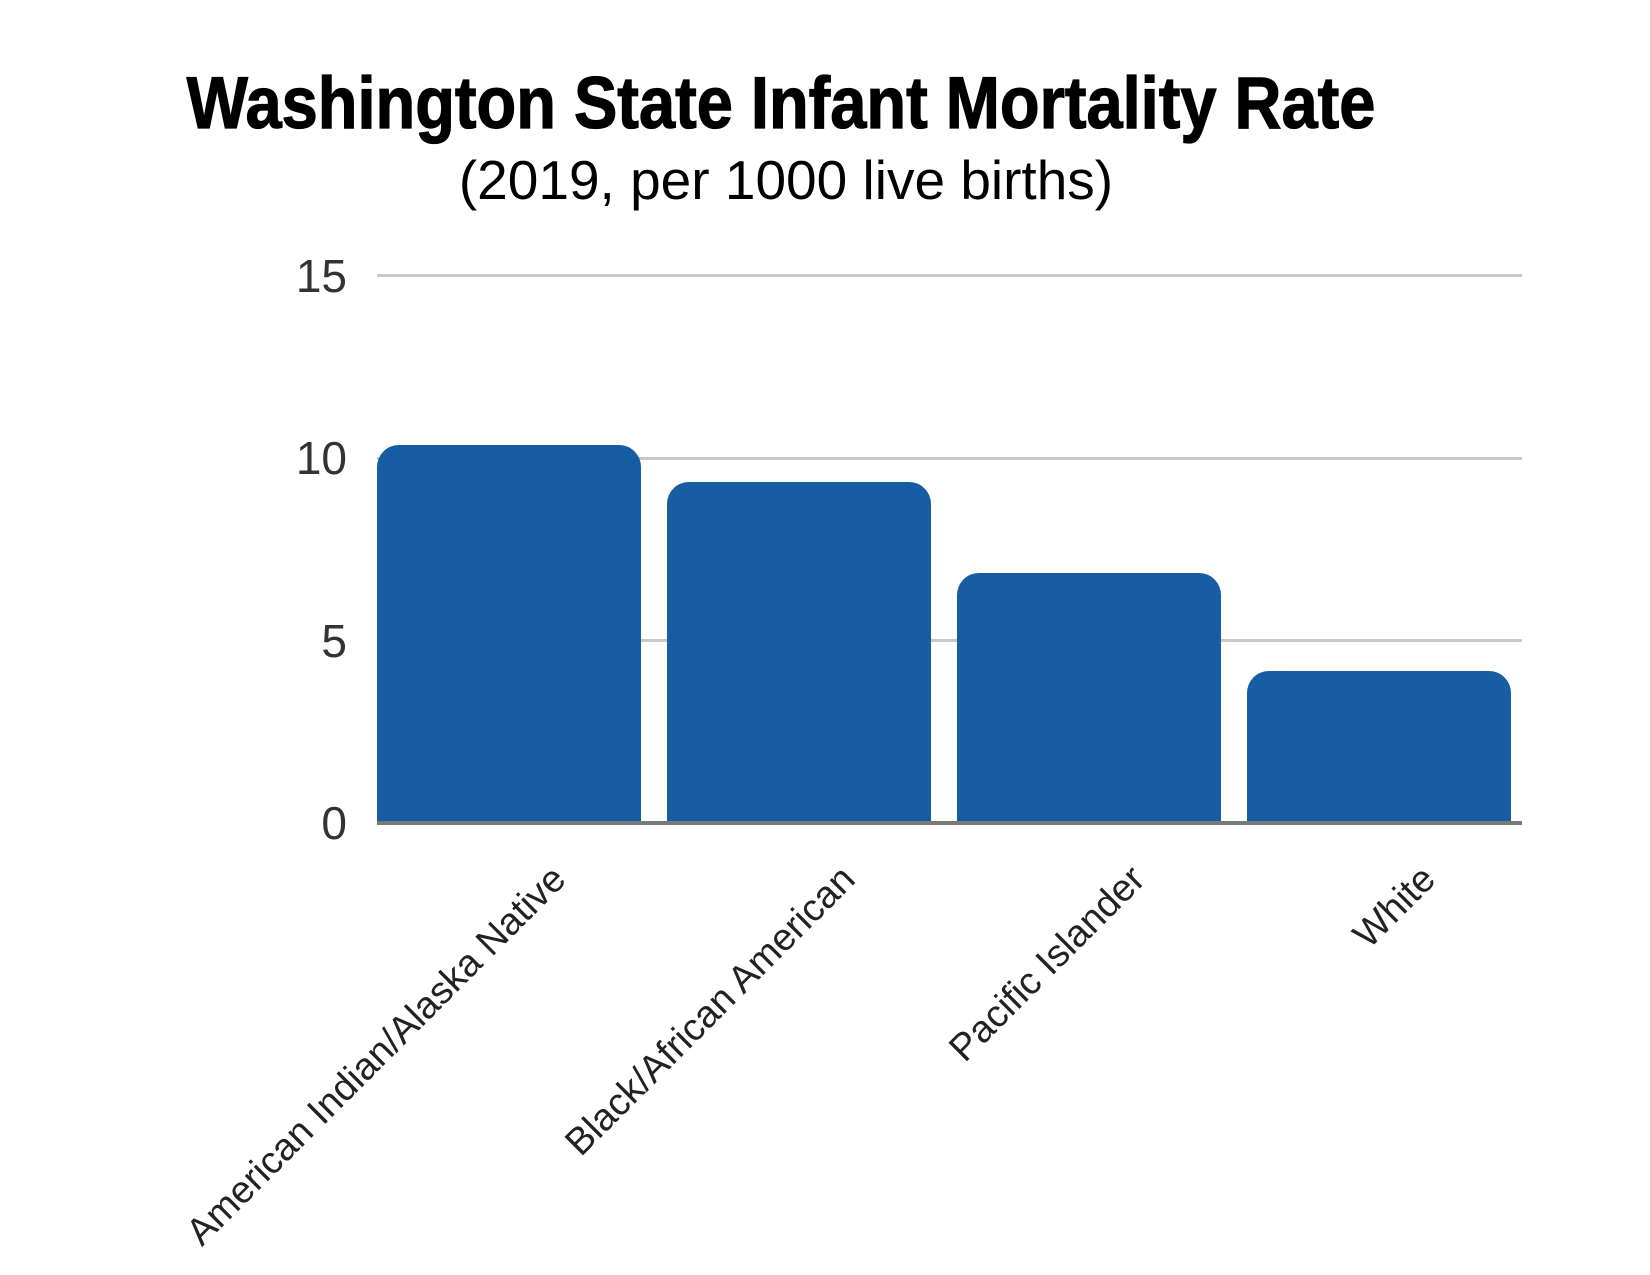 This screenshot has height=1275, width=1650. I want to click on y-axis-tick-label: 5, so click(334, 640).